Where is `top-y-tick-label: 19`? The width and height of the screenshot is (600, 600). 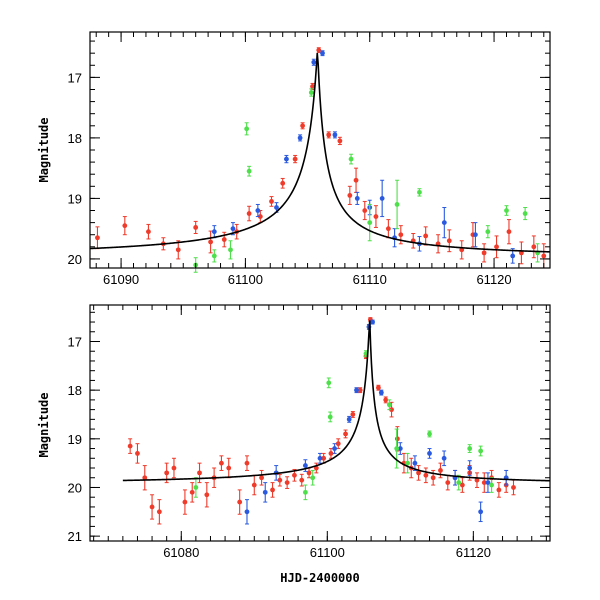 top-y-tick-label: 19 is located at coordinates (75, 198).